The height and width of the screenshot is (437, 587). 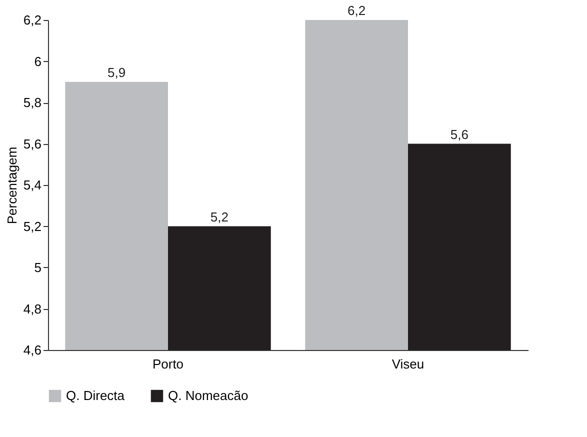 I want to click on x-tick-label: Viseu, so click(x=408, y=364).